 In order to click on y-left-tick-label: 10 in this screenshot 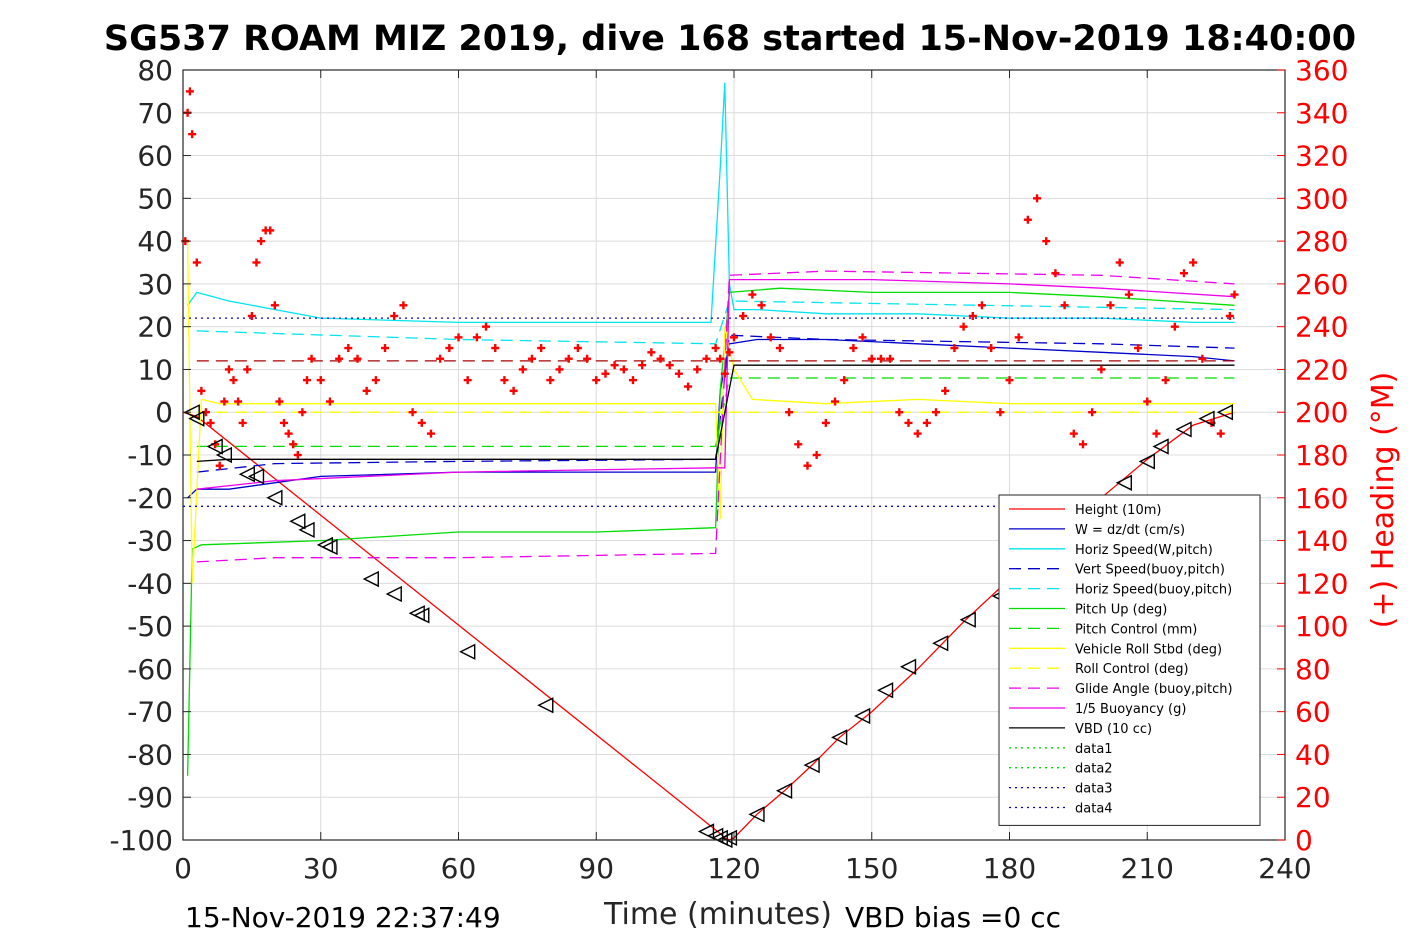, I will do `click(155, 369)`.